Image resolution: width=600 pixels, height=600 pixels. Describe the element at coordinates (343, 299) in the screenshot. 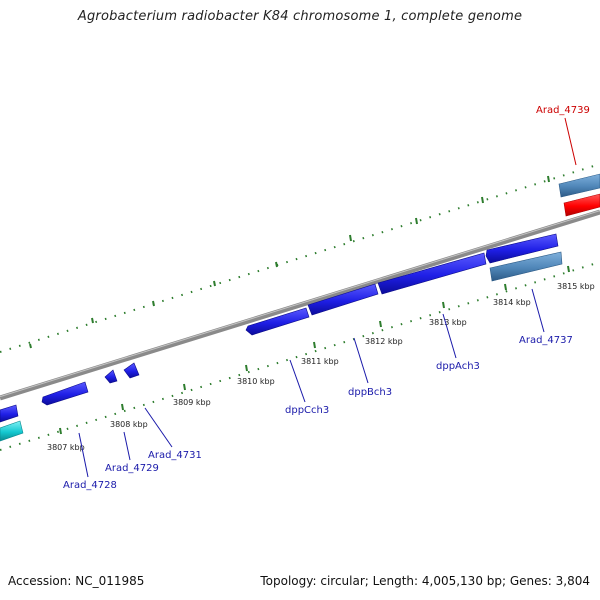

I see `gene-arrow-dppbch3` at that location.